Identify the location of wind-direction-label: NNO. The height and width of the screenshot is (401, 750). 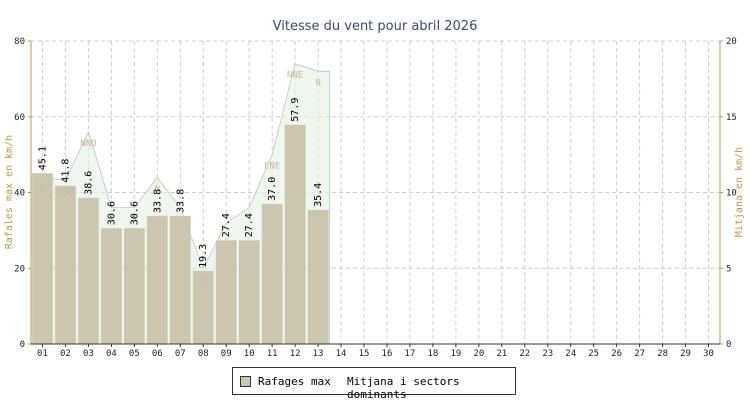
(88, 144).